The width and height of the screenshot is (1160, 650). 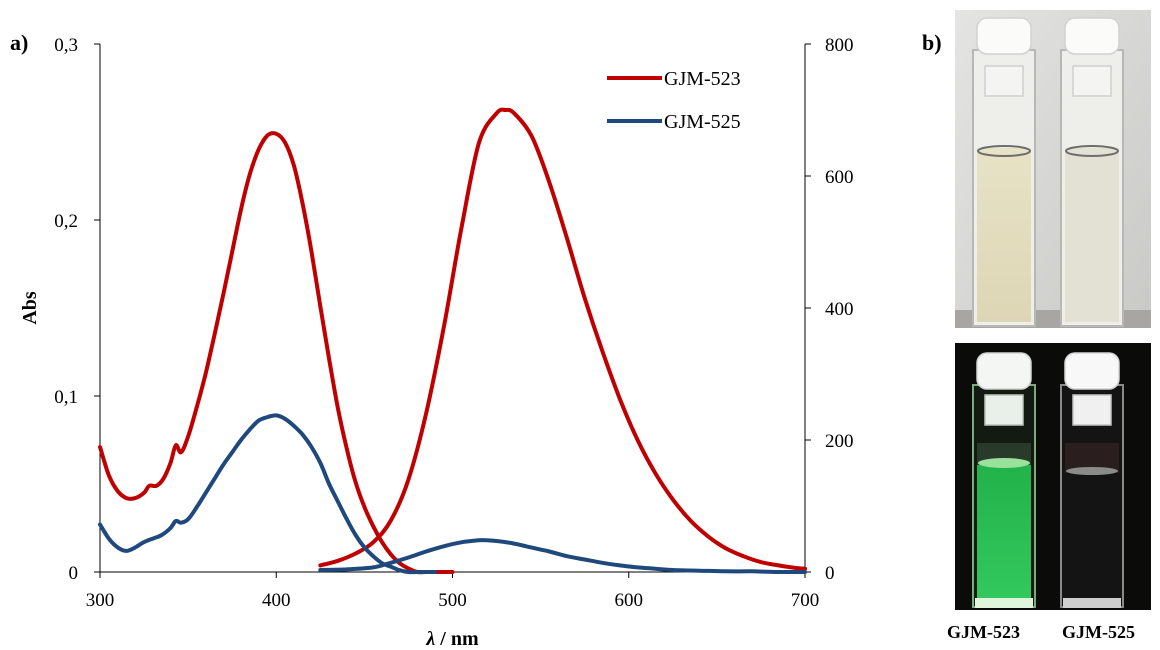 What do you see at coordinates (839, 441) in the screenshot?
I see `y-right-tick-label: 200` at bounding box center [839, 441].